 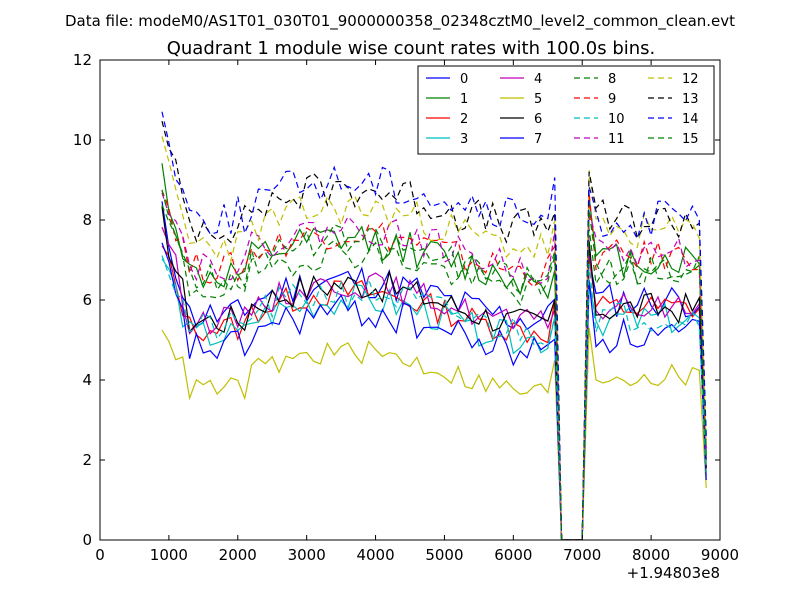 I want to click on y-tick-label: 8, so click(x=87, y=220).